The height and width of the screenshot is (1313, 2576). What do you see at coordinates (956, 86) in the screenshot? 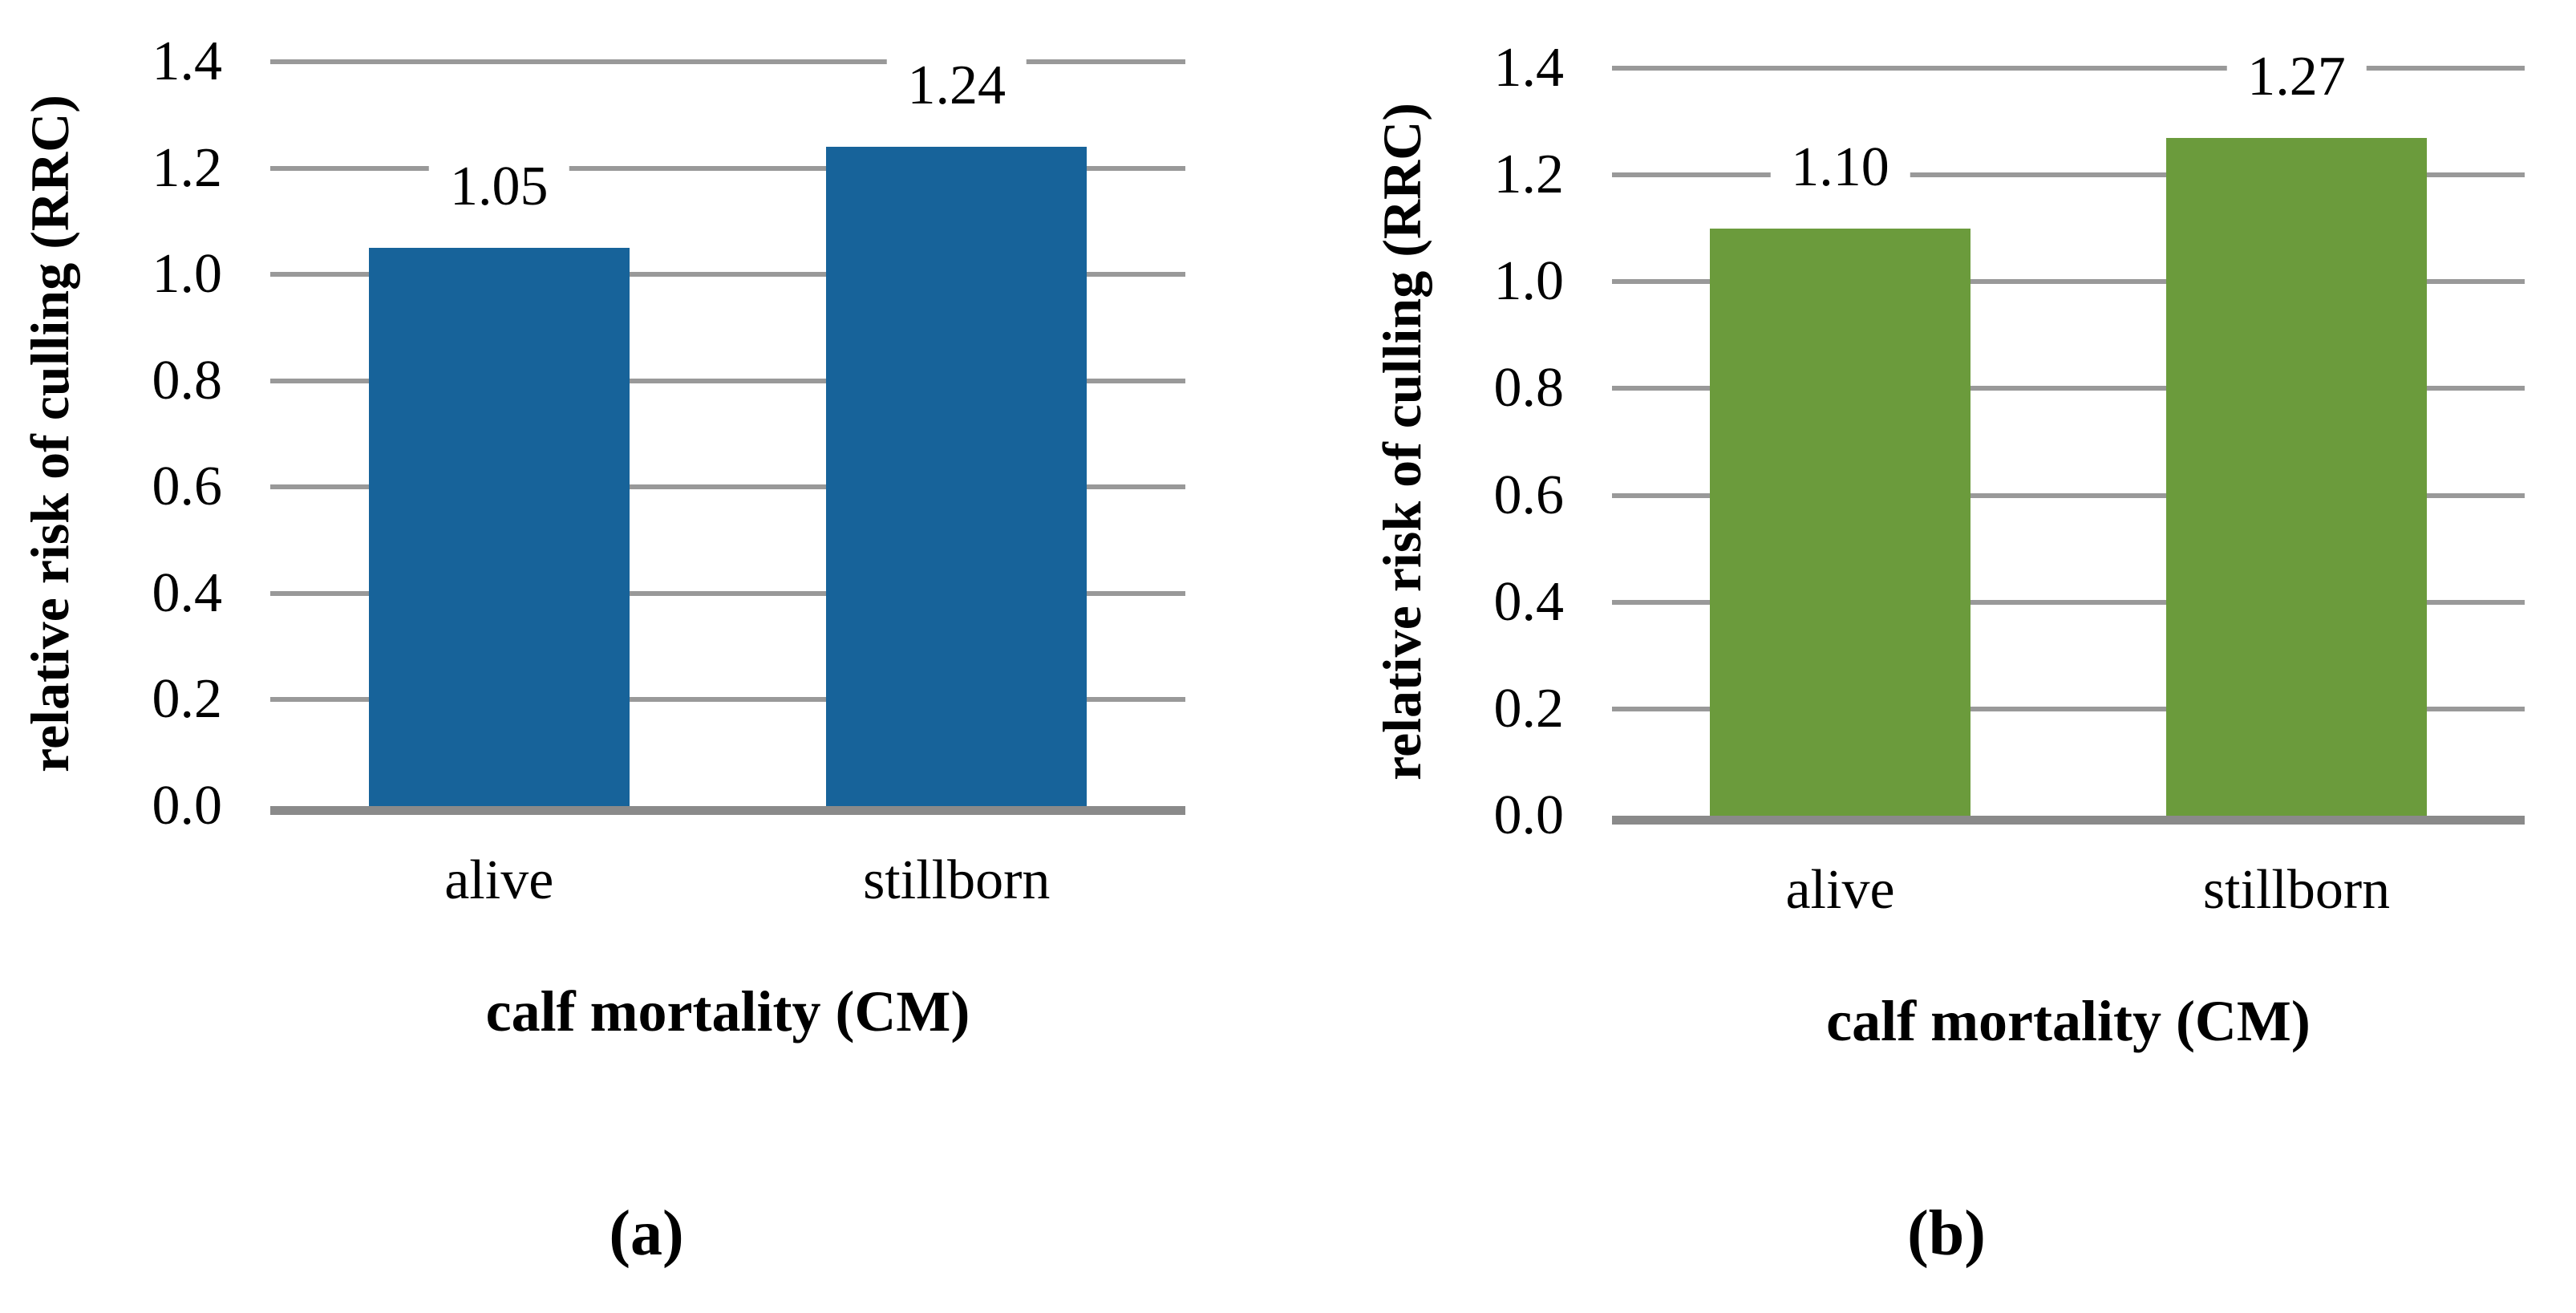
I see `value-label-stillborn: 1.24` at bounding box center [956, 86].